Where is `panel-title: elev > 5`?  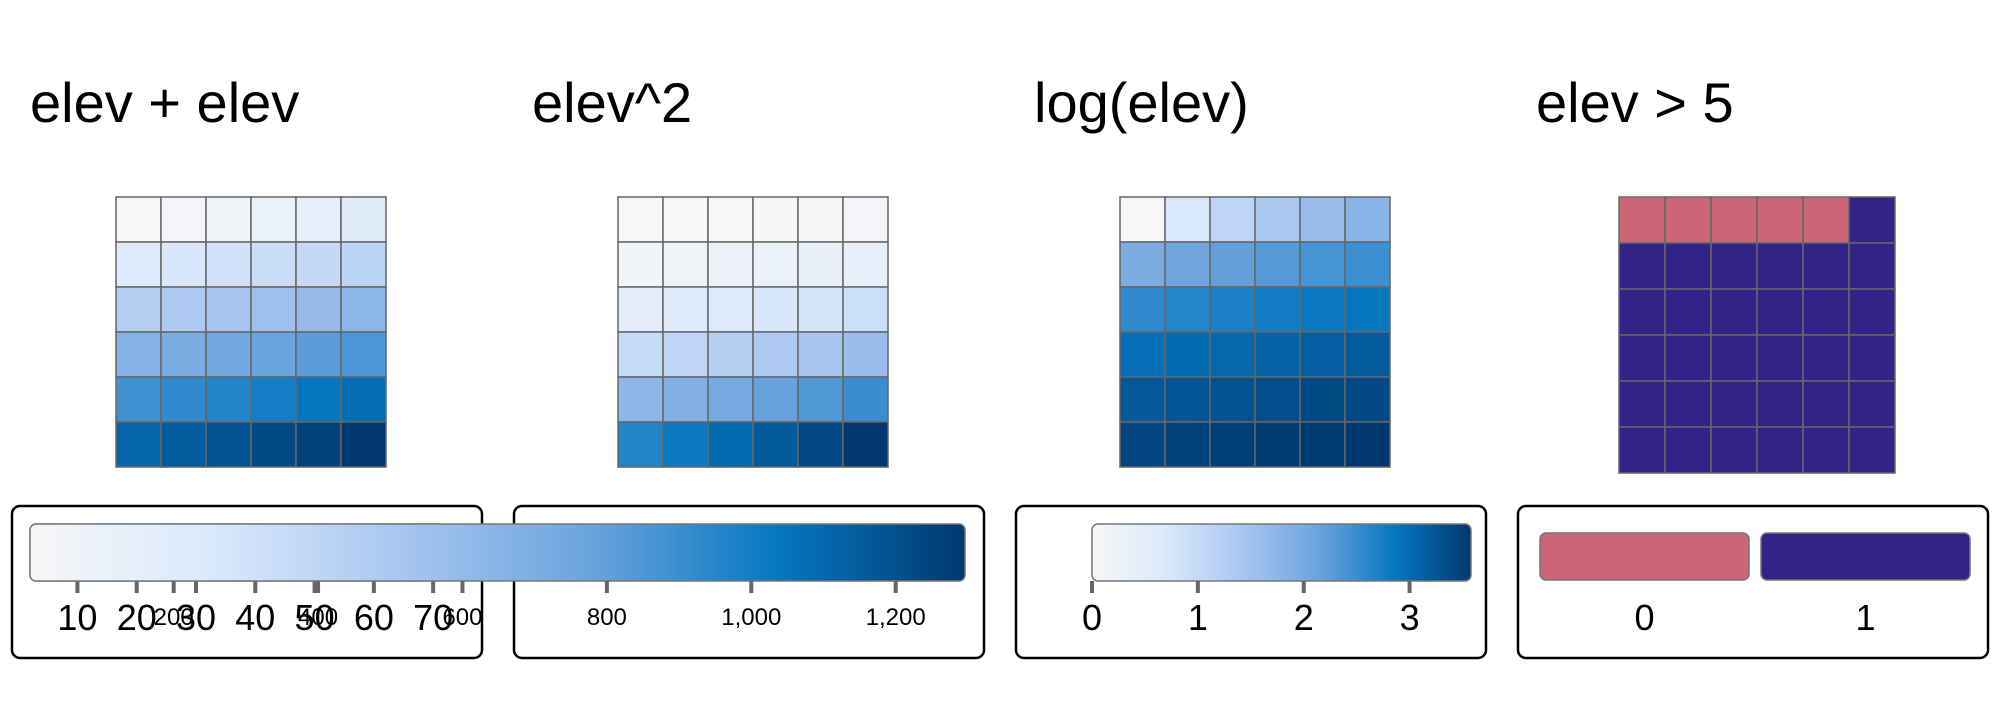
panel-title: elev > 5 is located at coordinates (1635, 102).